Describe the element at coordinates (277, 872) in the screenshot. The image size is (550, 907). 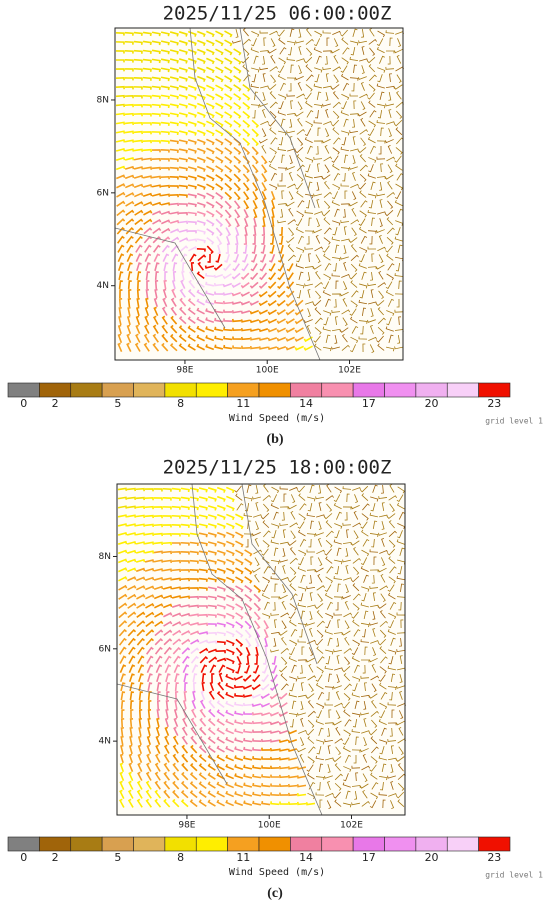
I see `colorbar-title: Wind Speed (m/s)` at that location.